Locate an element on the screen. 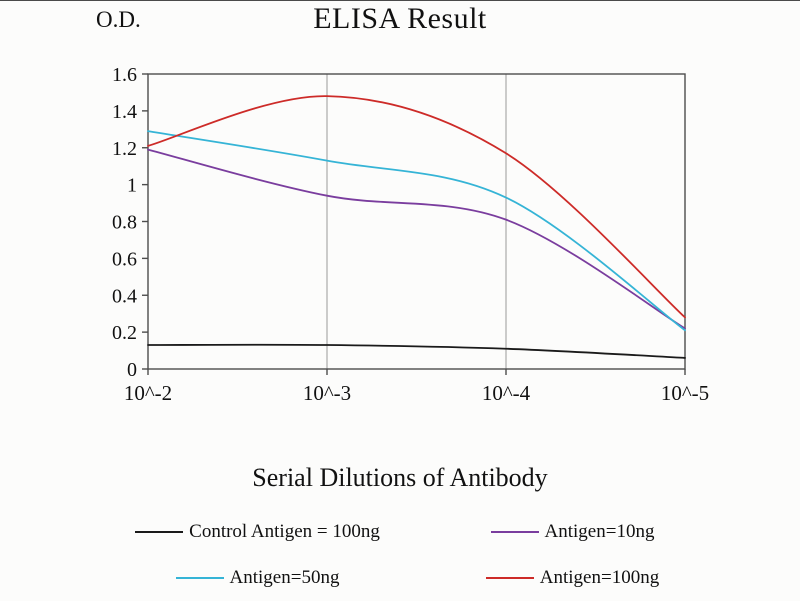  legend-label: Antigen=50ng is located at coordinates (284, 577).